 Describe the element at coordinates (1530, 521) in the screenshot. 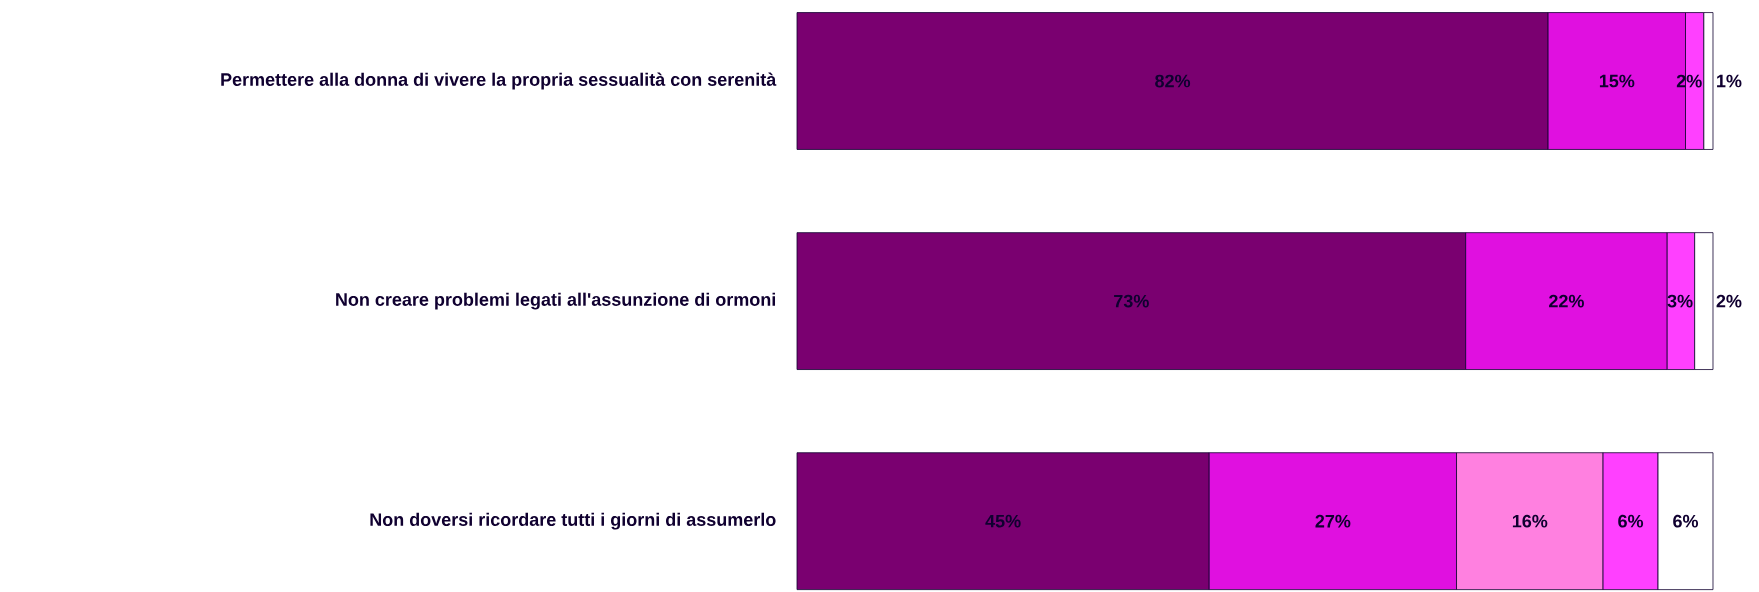

I see `data-label: 16%` at that location.